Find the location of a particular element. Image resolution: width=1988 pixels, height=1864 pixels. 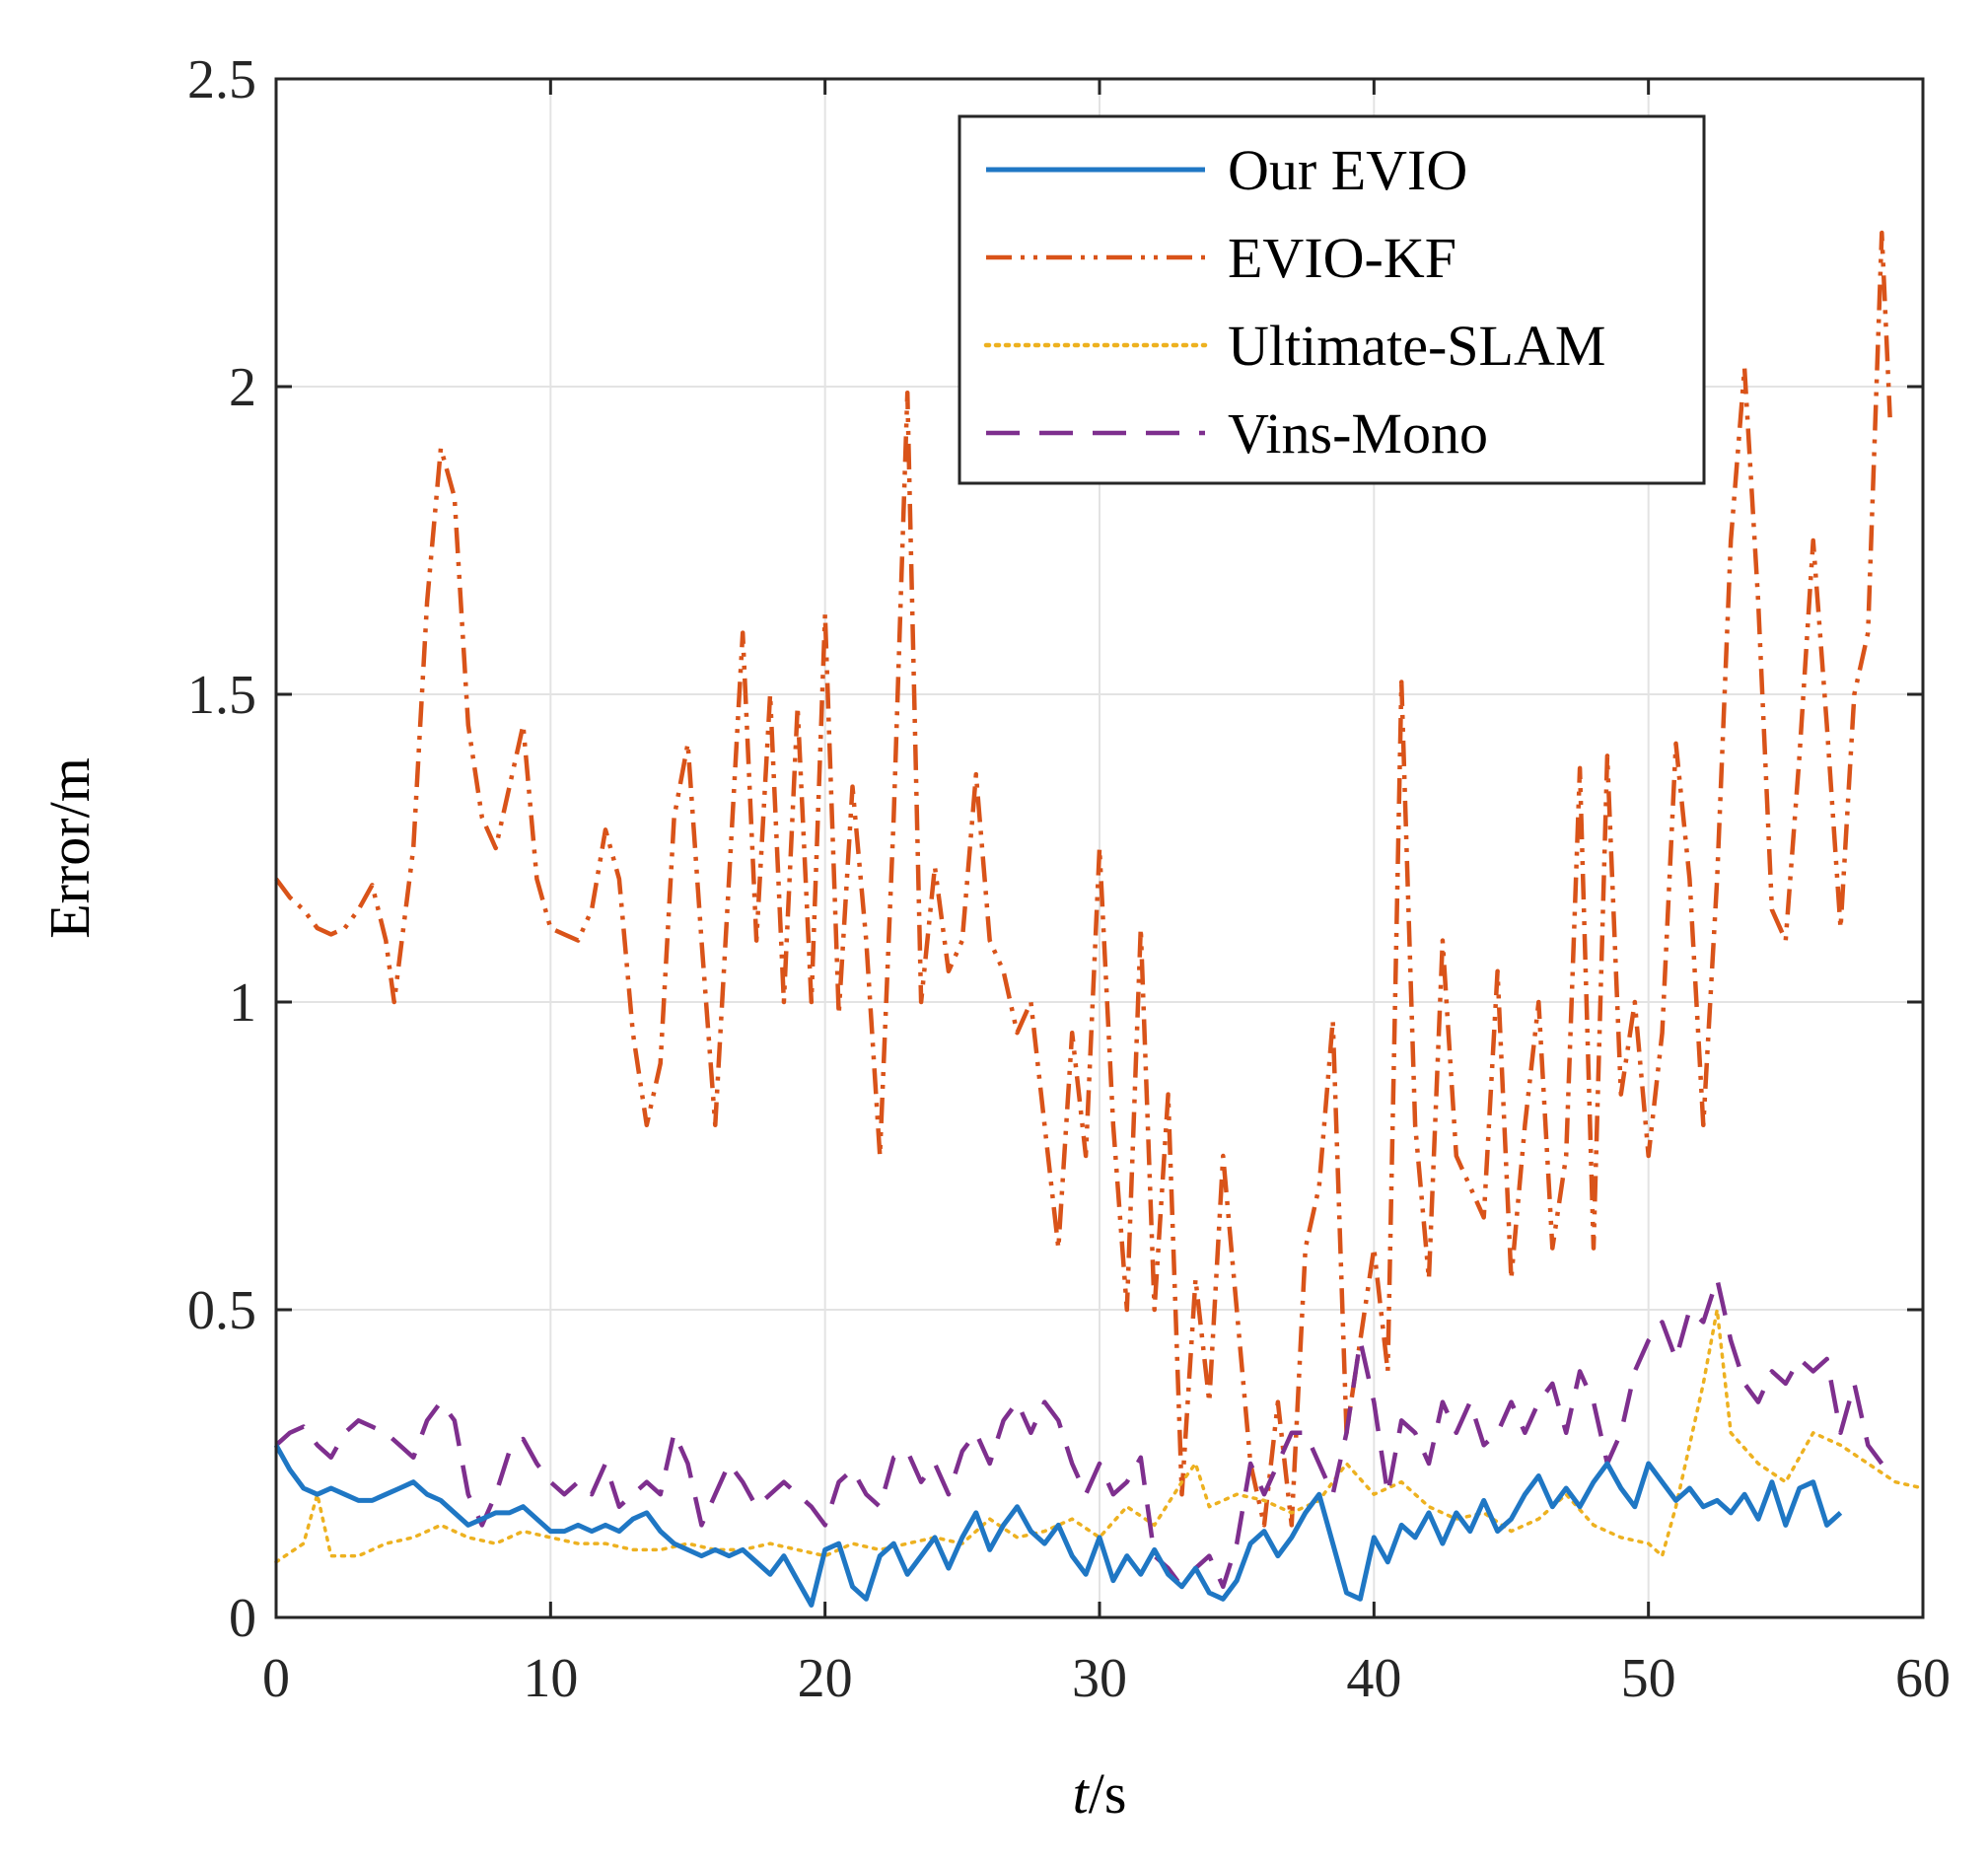

y-tick-label: 0.5 is located at coordinates (221, 1310).